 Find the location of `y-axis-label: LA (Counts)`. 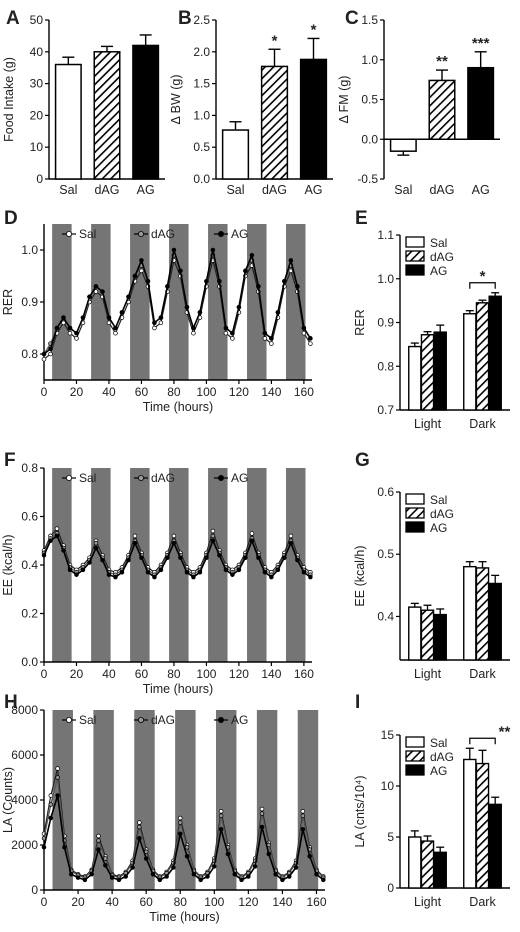

y-axis-label: LA (Counts) is located at coordinates (8, 800).